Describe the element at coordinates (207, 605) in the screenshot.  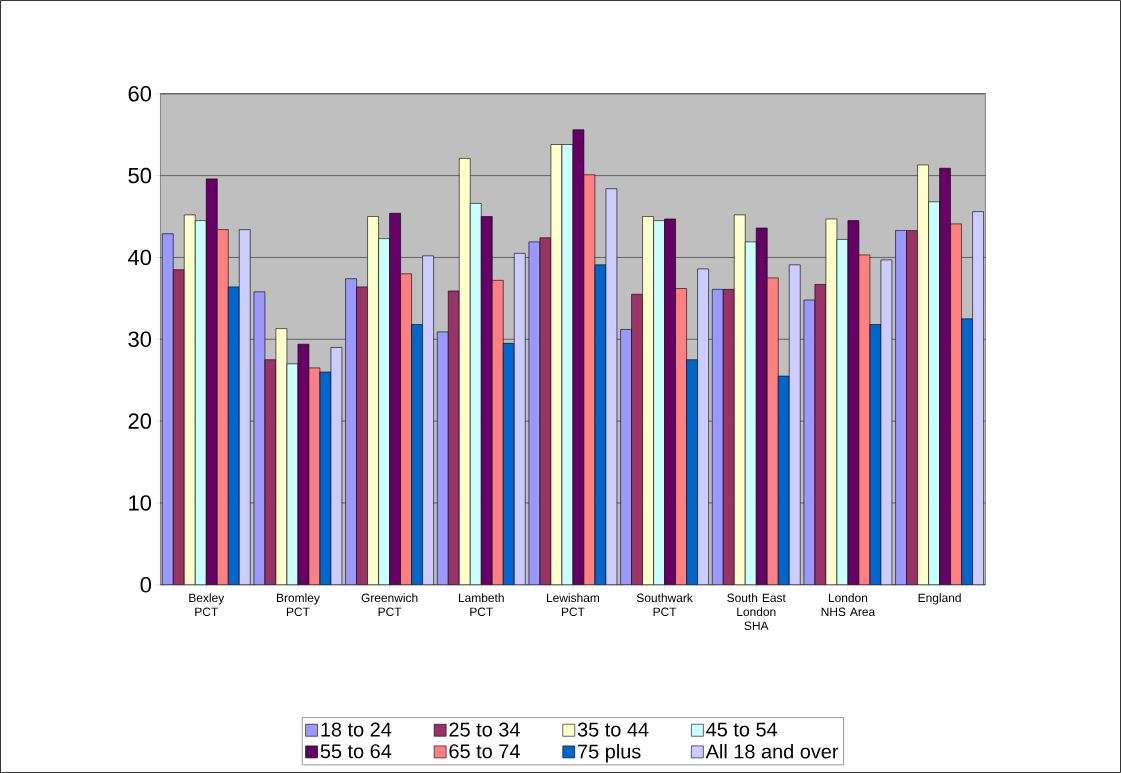
I see `x-tick-label: Bexley PCT` at that location.